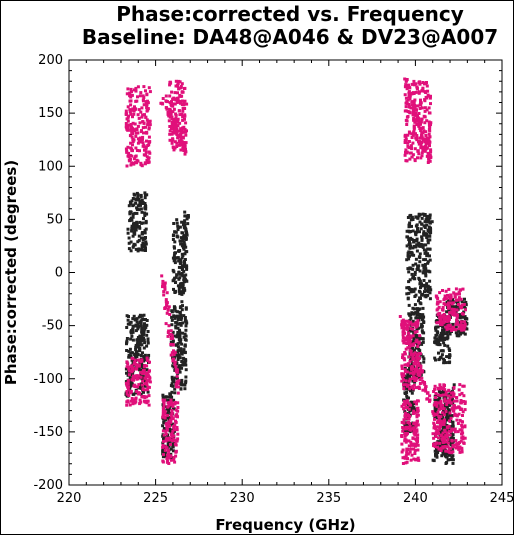  I want to click on y-tick-label: 100, so click(50, 166).